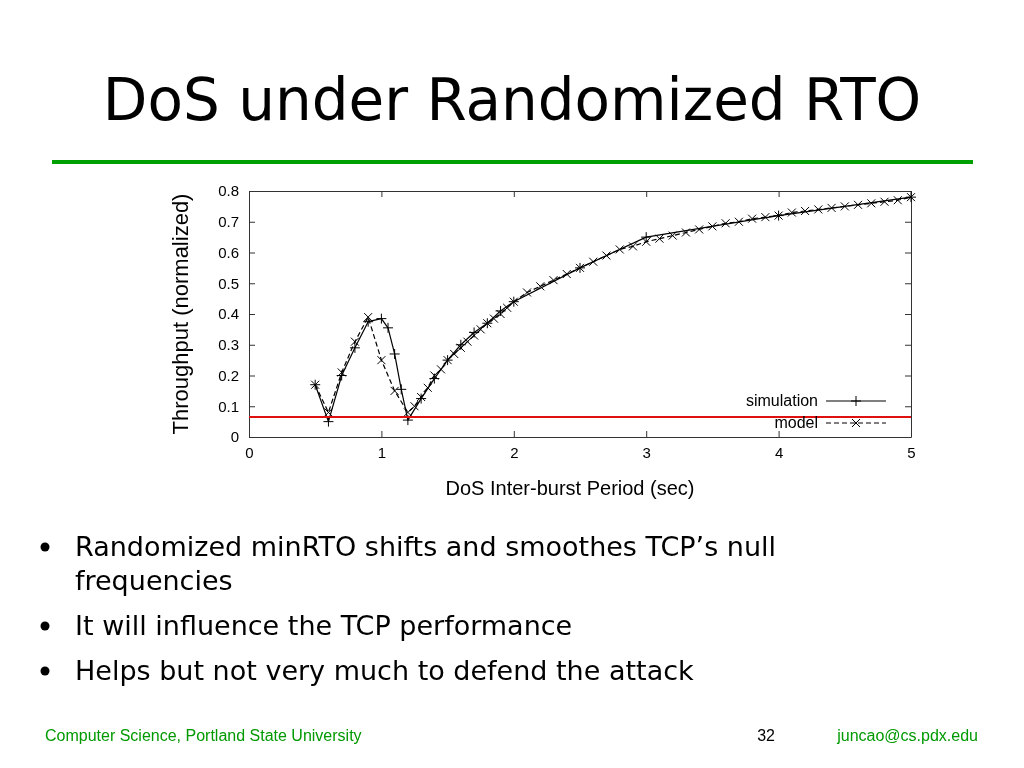 The width and height of the screenshot is (1024, 768). I want to click on y-tick-label: 0.5, so click(228, 283).